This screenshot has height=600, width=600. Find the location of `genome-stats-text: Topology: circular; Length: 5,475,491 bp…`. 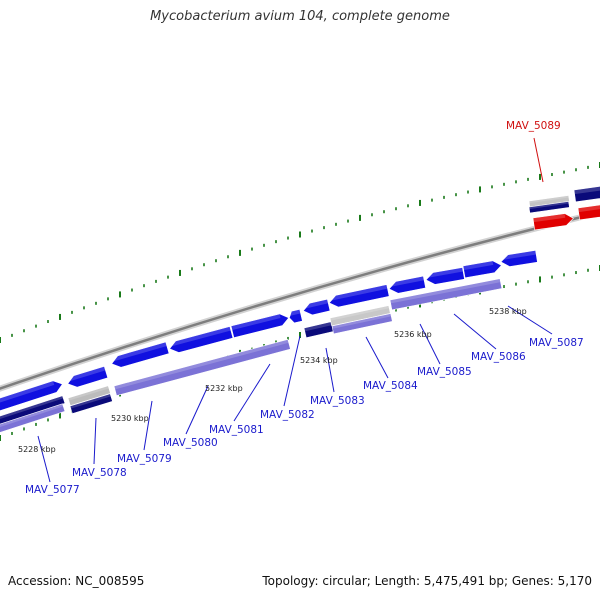

genome-stats-text: Topology: circular; Length: 5,475,491 bp… is located at coordinates (427, 581).